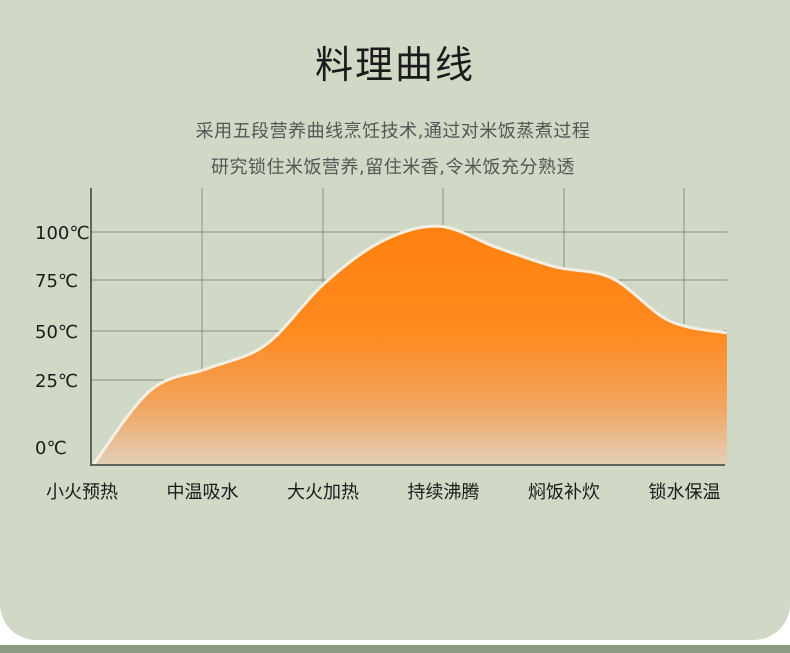 The image size is (790, 653). What do you see at coordinates (82, 492) in the screenshot?
I see `x-tick-label: 小火预热` at bounding box center [82, 492].